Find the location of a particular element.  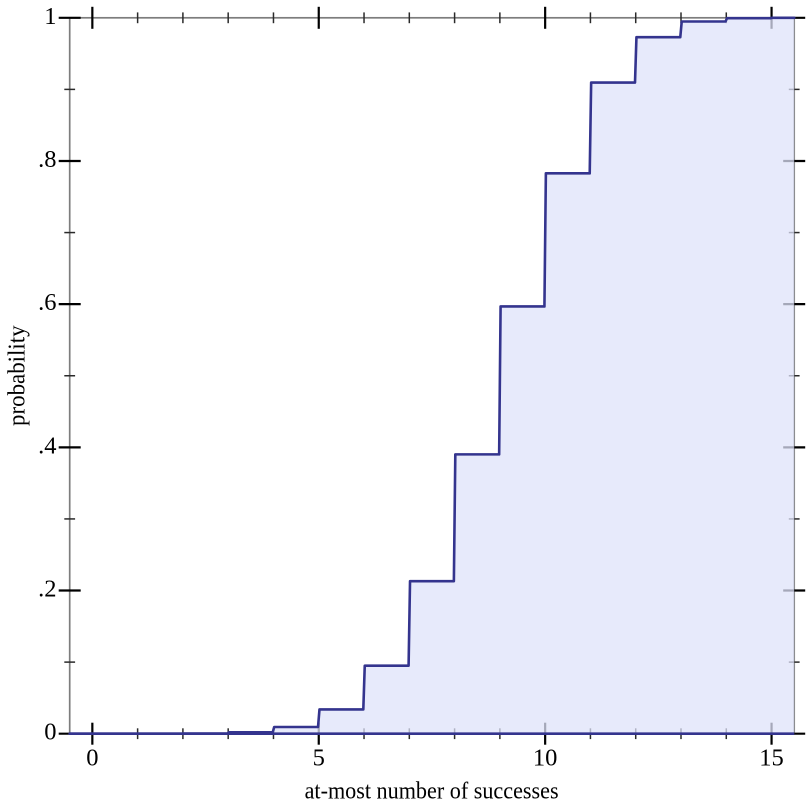

svg-text: .2 is located at coordinates (47, 589).